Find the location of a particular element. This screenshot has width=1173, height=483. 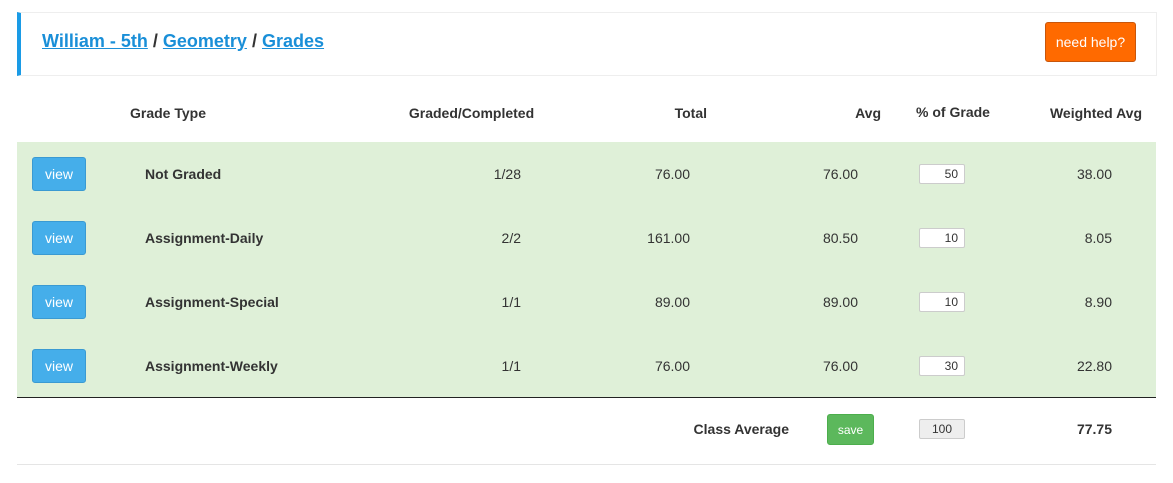

weighted-avg: 8.05 is located at coordinates (1098, 238).